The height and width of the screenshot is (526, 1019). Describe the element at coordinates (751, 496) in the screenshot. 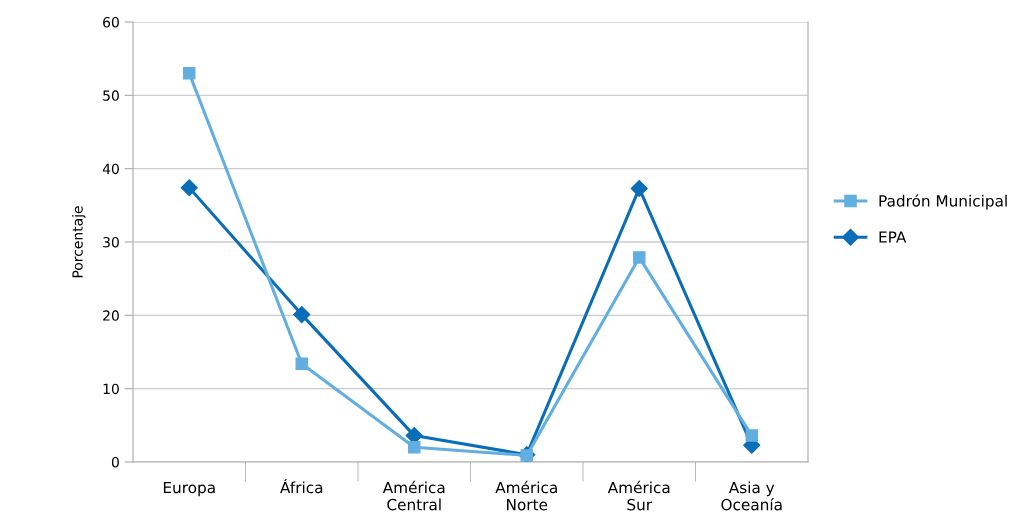

I see `x-tick-label: Asia y Oceanía` at that location.